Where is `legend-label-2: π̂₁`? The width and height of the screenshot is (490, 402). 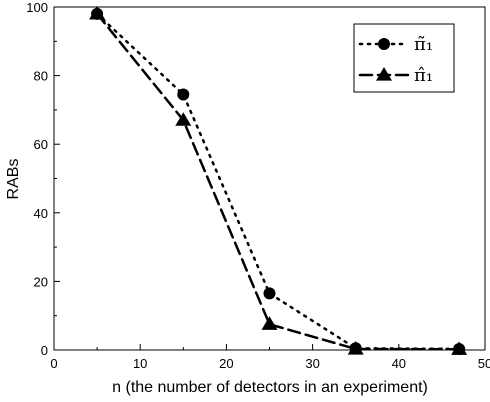
legend-label-2: π̂₁ is located at coordinates (423, 75).